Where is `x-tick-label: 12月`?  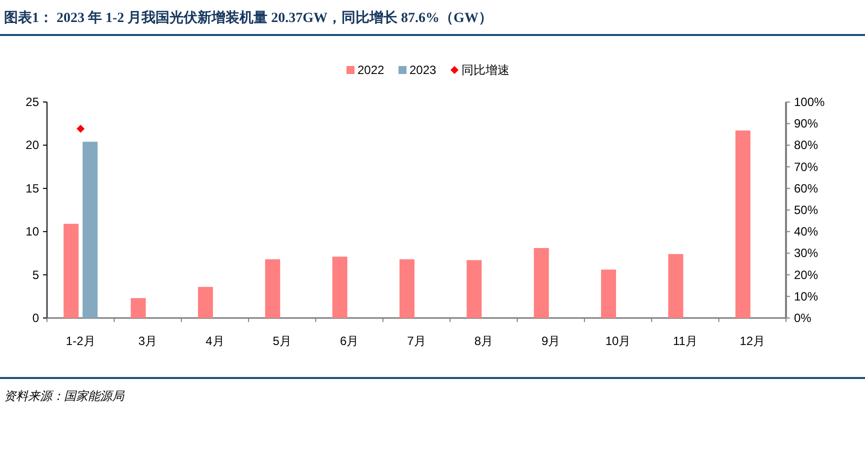 x-tick-label: 12月 is located at coordinates (753, 341).